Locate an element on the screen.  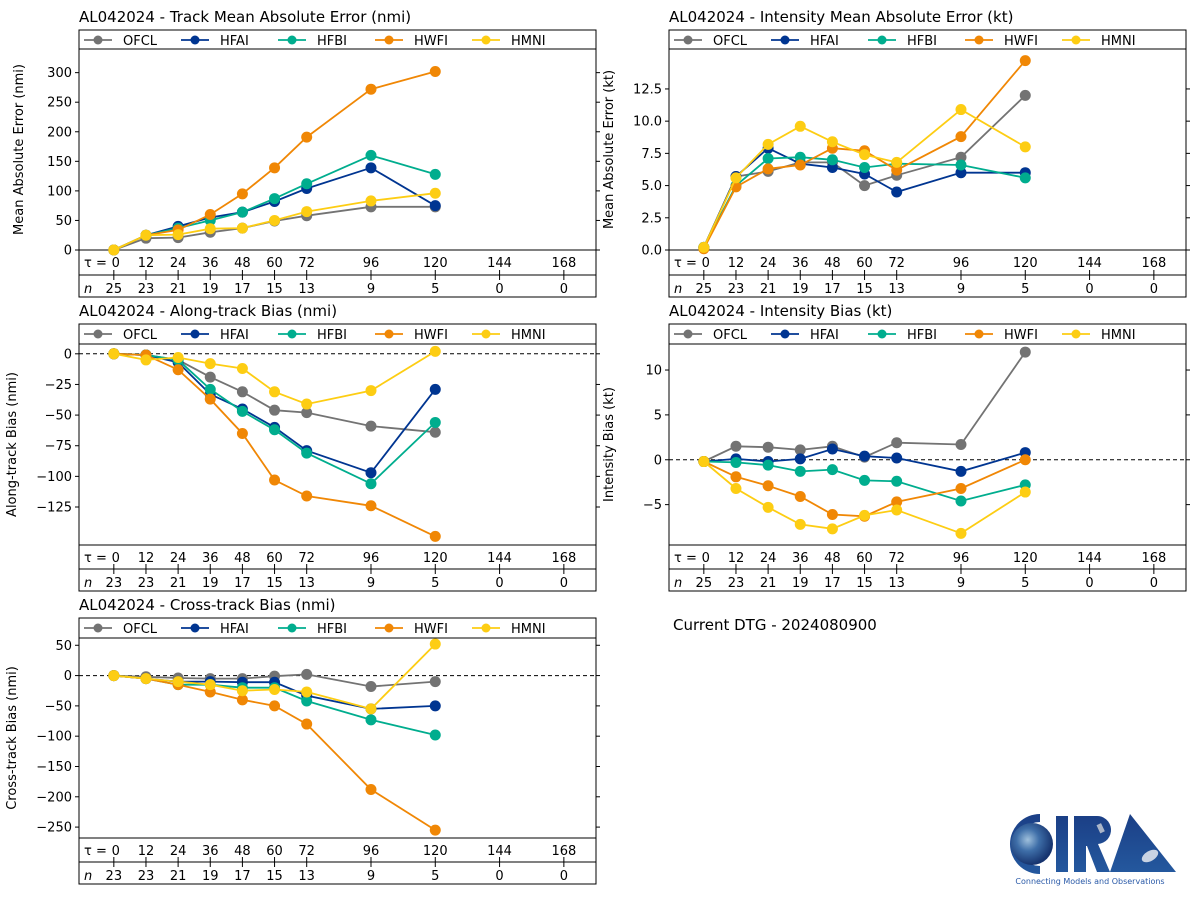
x-tick-label: 12 is located at coordinates (146, 263).